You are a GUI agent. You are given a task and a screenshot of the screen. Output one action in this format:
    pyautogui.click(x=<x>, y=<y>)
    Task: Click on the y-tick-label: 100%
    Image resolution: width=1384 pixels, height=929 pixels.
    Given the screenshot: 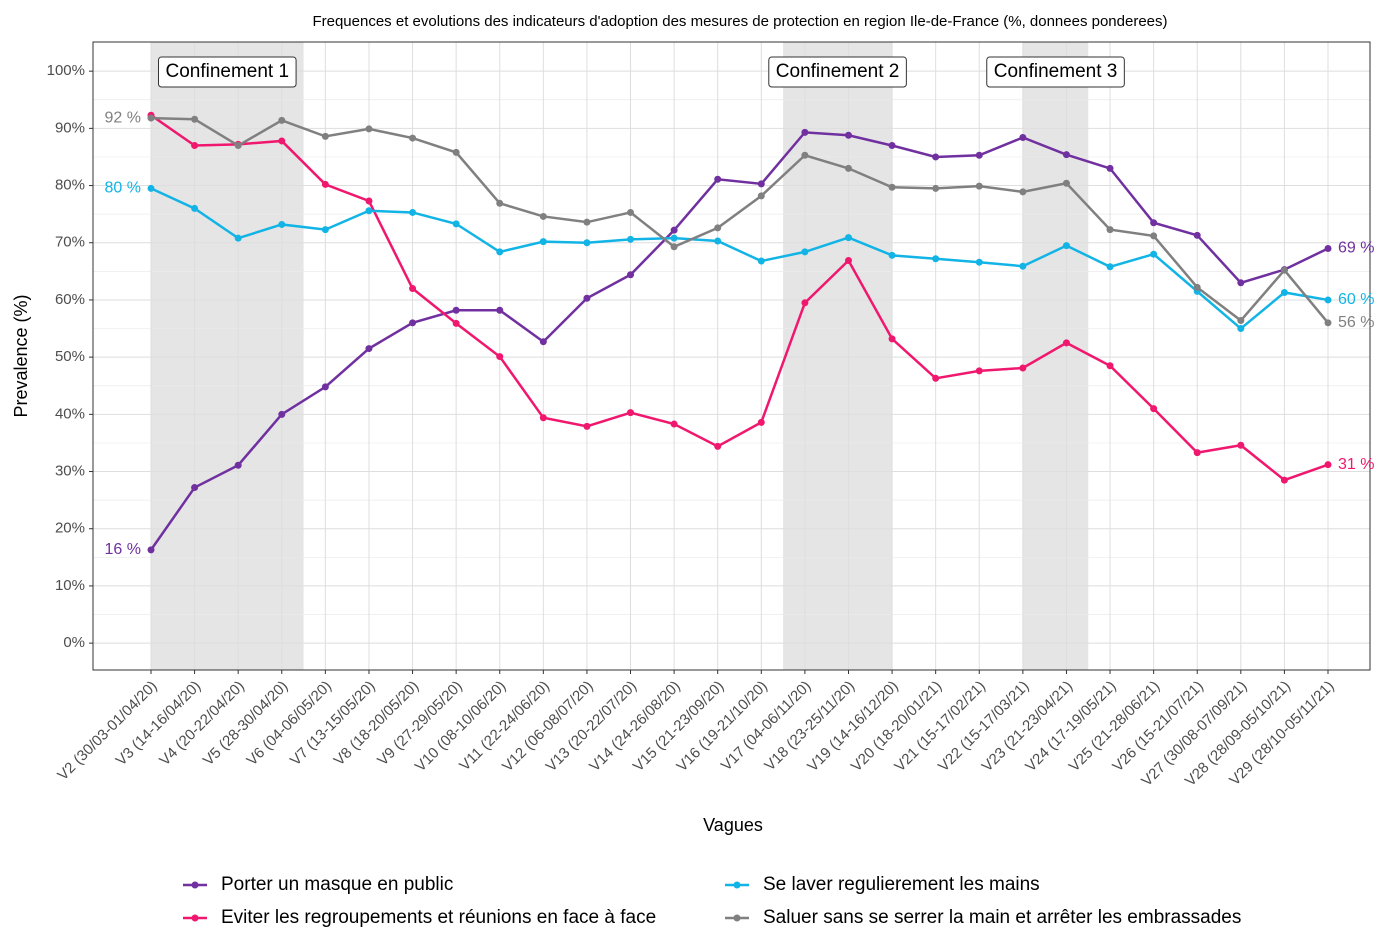 What is the action you would take?
    pyautogui.click(x=66, y=70)
    